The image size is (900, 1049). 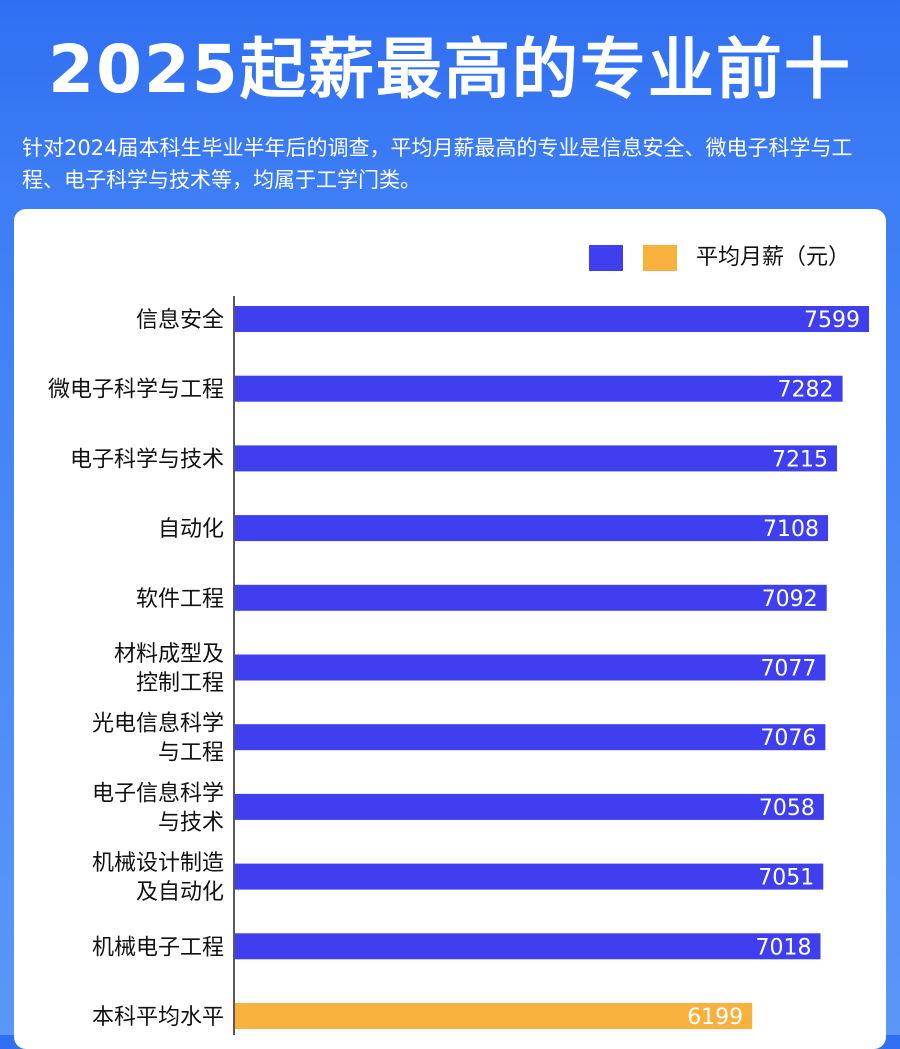 I want to click on bar-value-label: 7108, so click(x=791, y=529).